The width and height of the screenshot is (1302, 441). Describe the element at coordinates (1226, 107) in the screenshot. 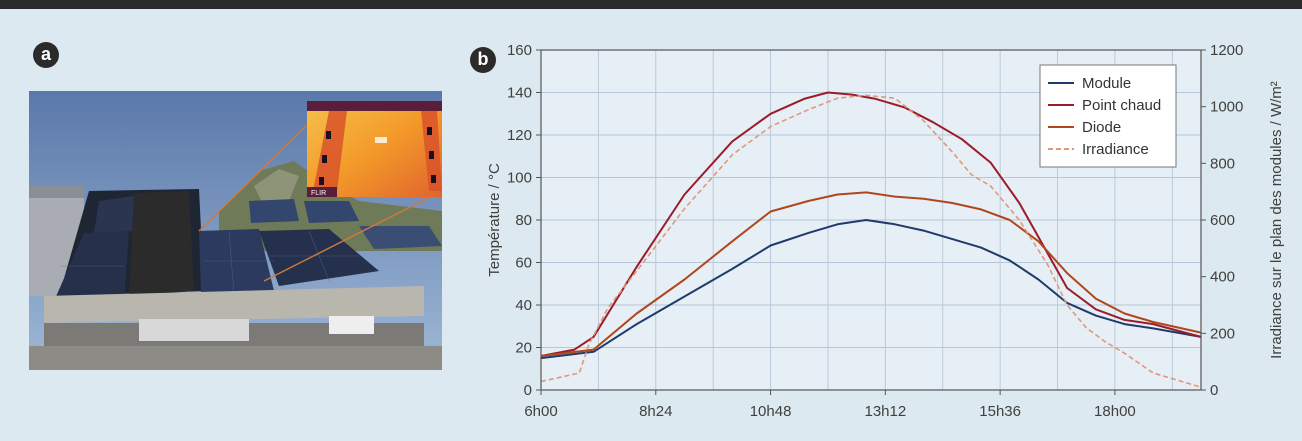

I see `right-tick-label: 1000` at that location.